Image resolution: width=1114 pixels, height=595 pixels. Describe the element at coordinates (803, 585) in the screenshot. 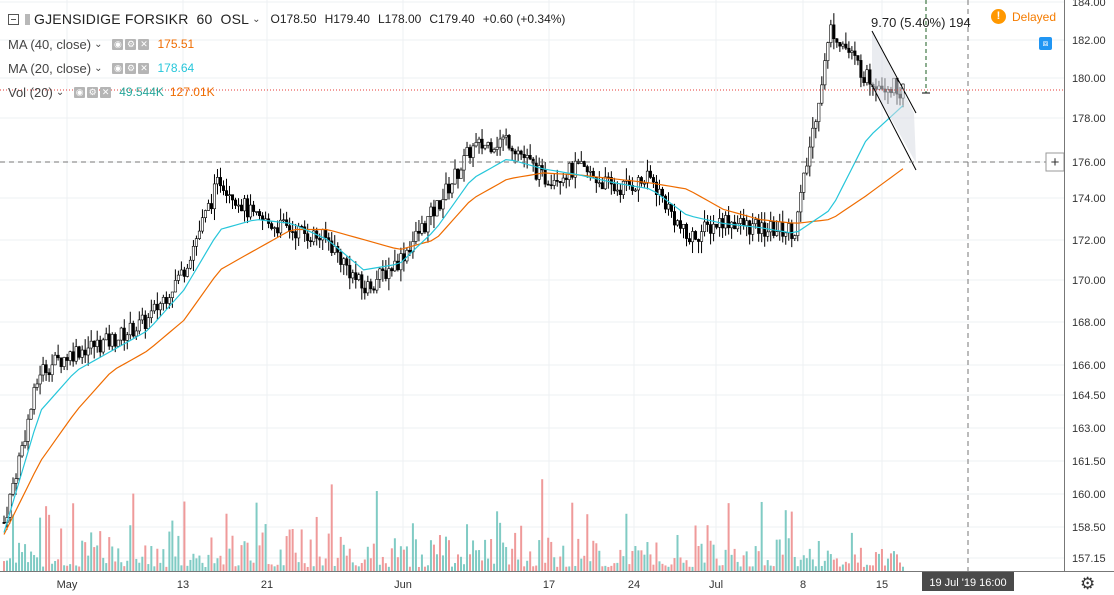

I see `time-tick-label: 8` at that location.